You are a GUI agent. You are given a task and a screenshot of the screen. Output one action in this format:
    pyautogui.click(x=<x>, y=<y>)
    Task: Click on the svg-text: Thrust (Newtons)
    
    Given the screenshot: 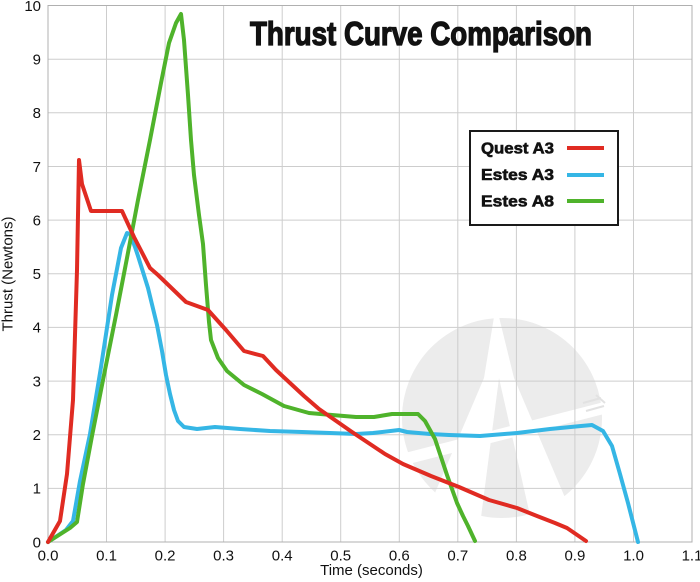 What is the action you would take?
    pyautogui.click(x=8, y=273)
    